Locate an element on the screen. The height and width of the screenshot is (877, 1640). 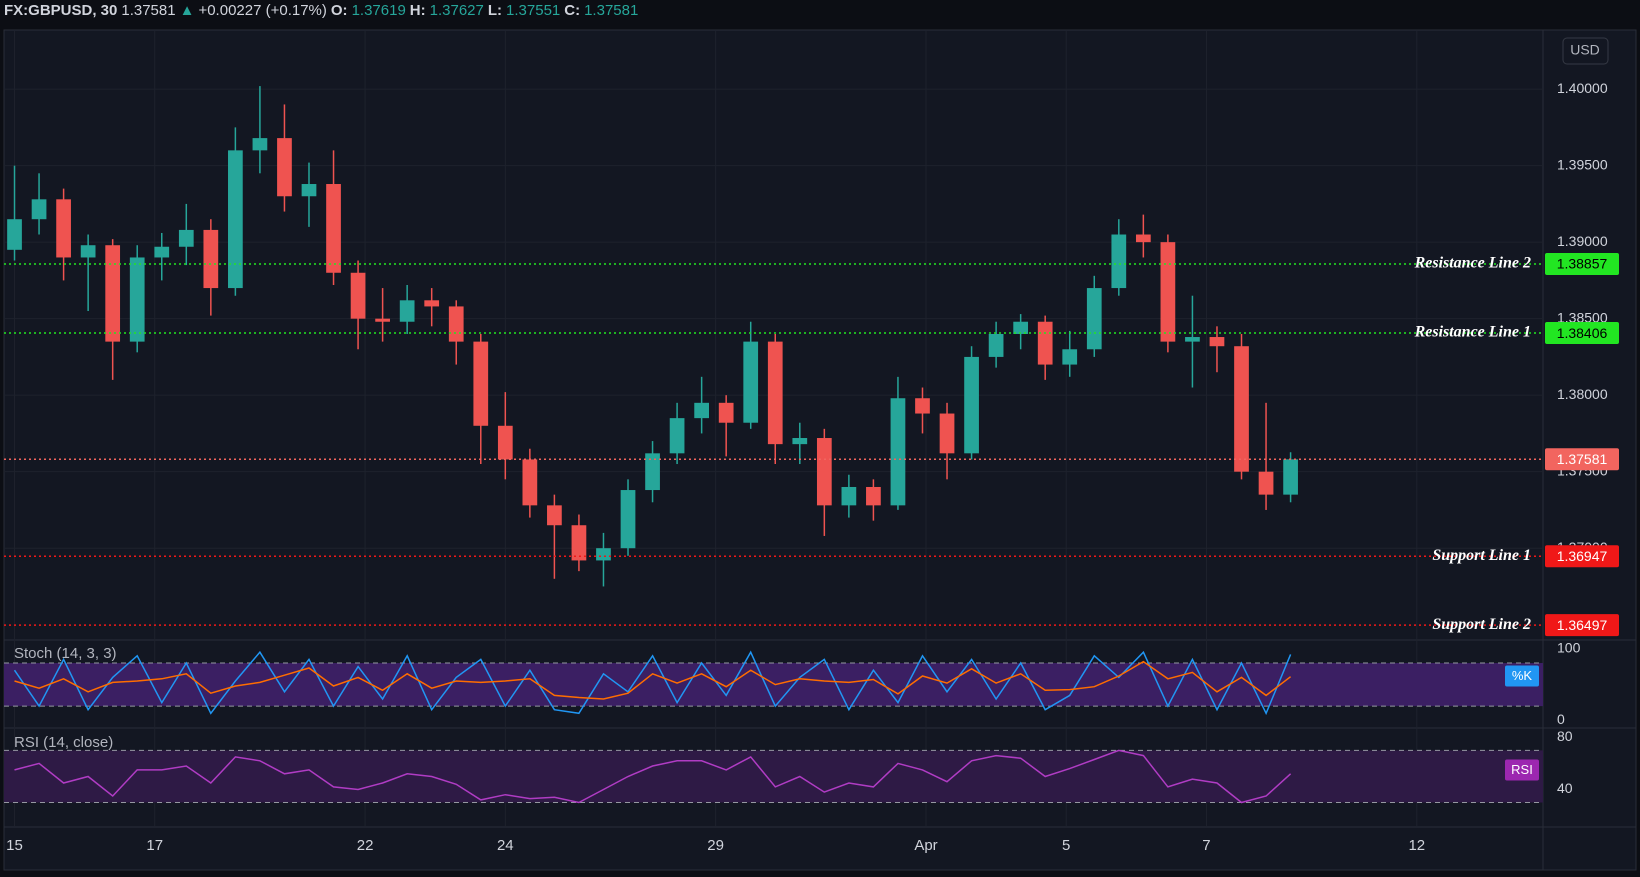
y-tick-label: 1.38500 is located at coordinates (1582, 317).